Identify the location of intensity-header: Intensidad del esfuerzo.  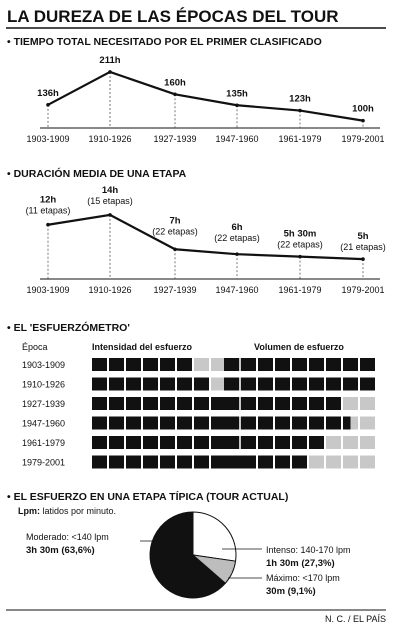
(142, 347).